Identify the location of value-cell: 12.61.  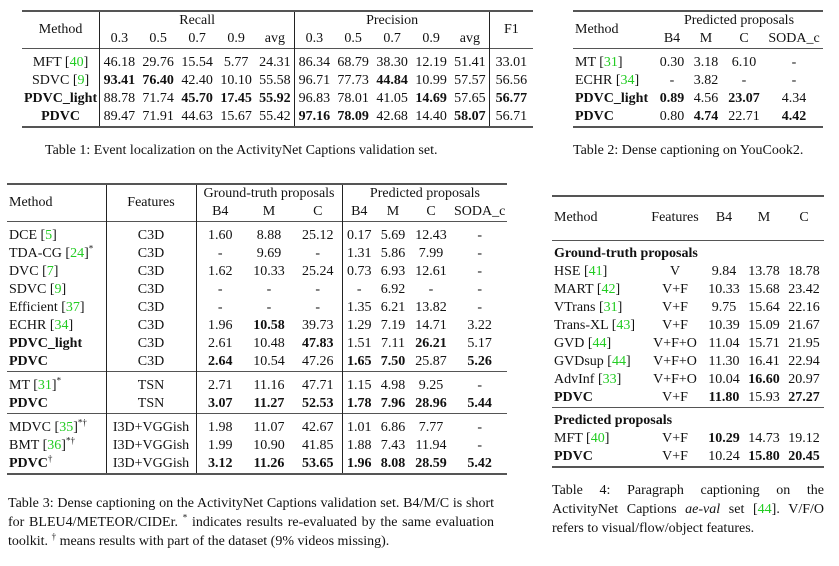
(431, 271).